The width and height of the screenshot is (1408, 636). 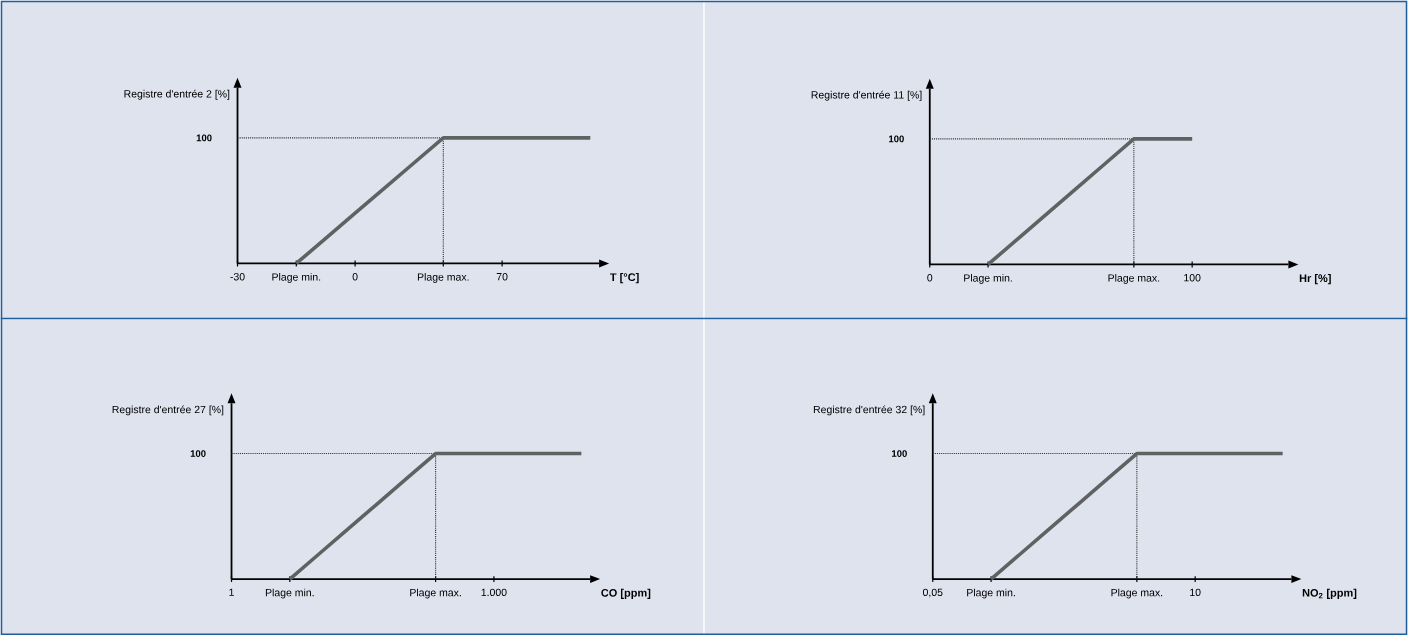 What do you see at coordinates (494, 592) in the screenshot?
I see `x-tick-label: 1.000` at bounding box center [494, 592].